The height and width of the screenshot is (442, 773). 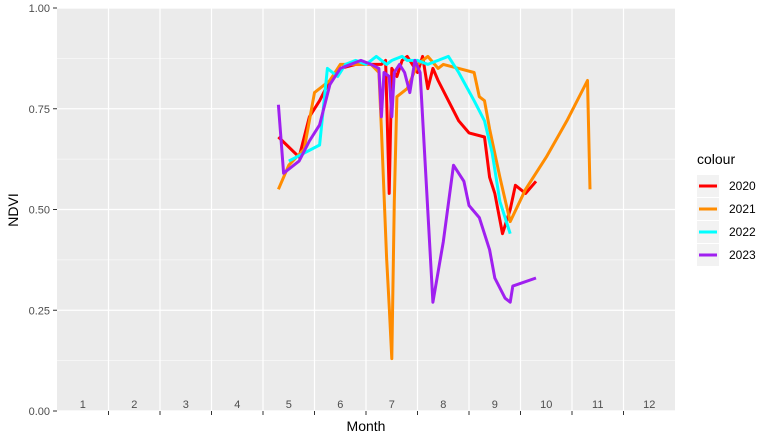 What do you see at coordinates (39, 110) in the screenshot?
I see `y-tick-label: 0.75` at bounding box center [39, 110].